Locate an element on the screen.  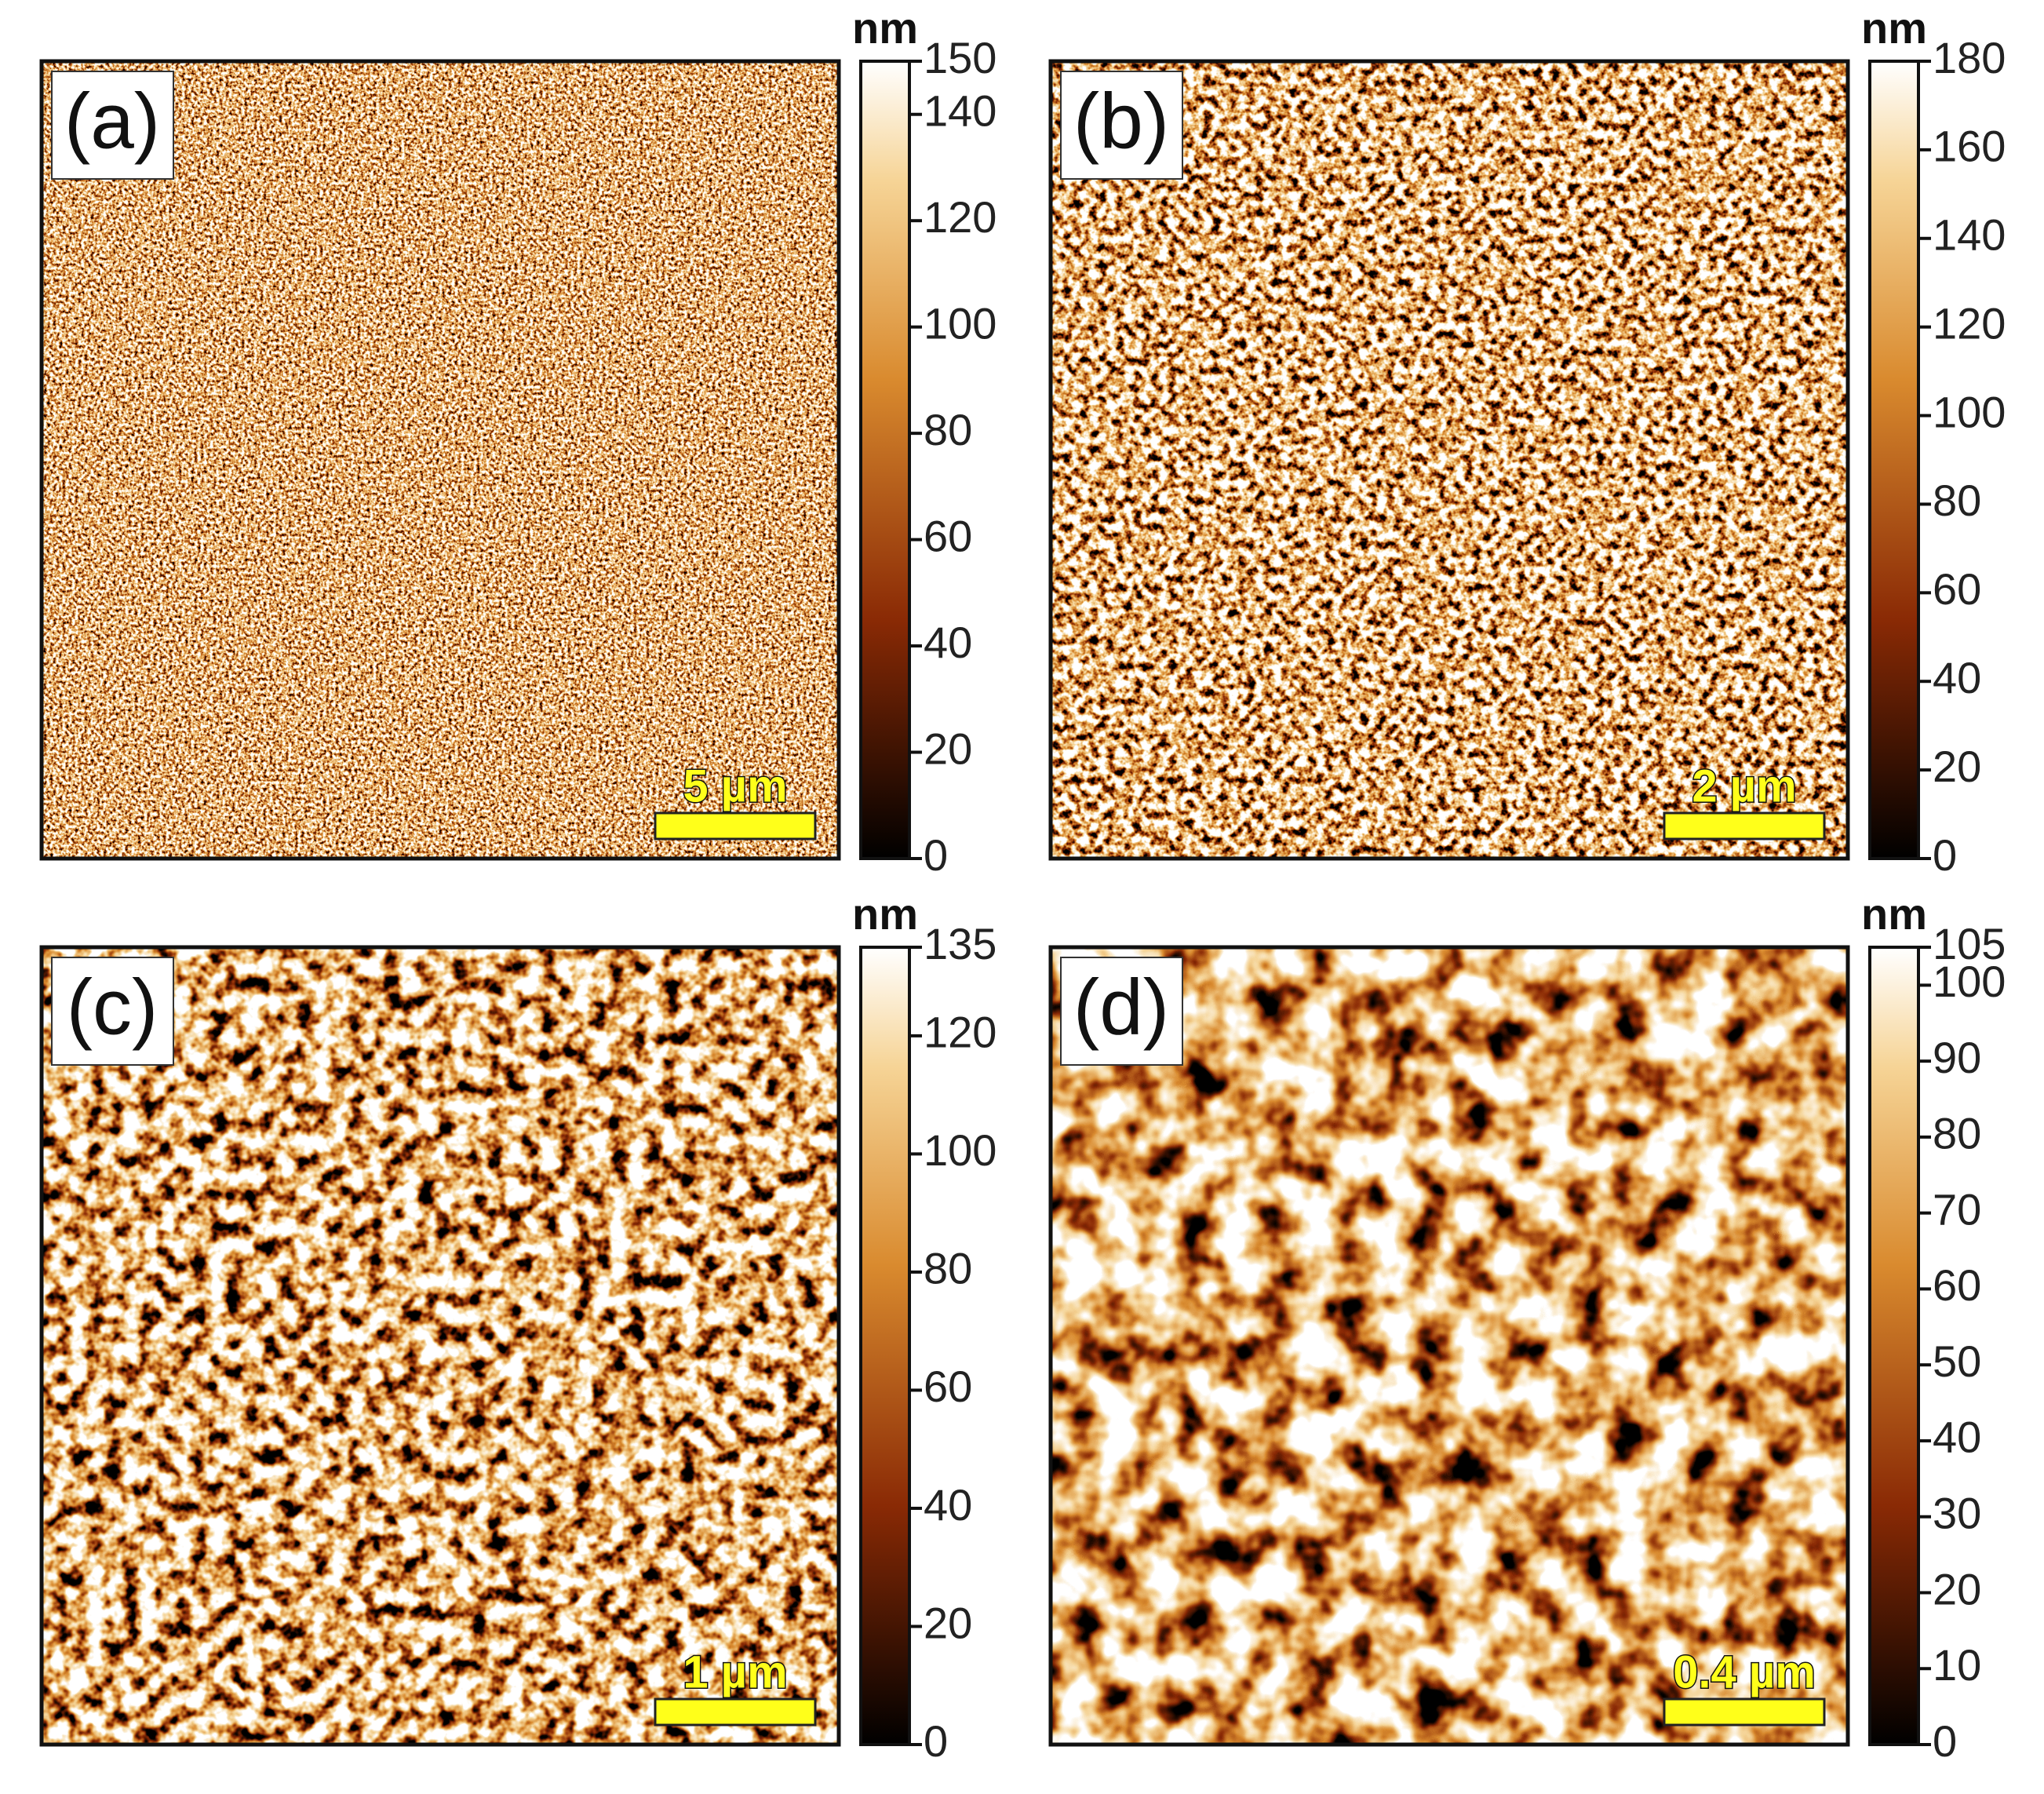
scale-bar-label: 0.4 µm is located at coordinates (1744, 1671).